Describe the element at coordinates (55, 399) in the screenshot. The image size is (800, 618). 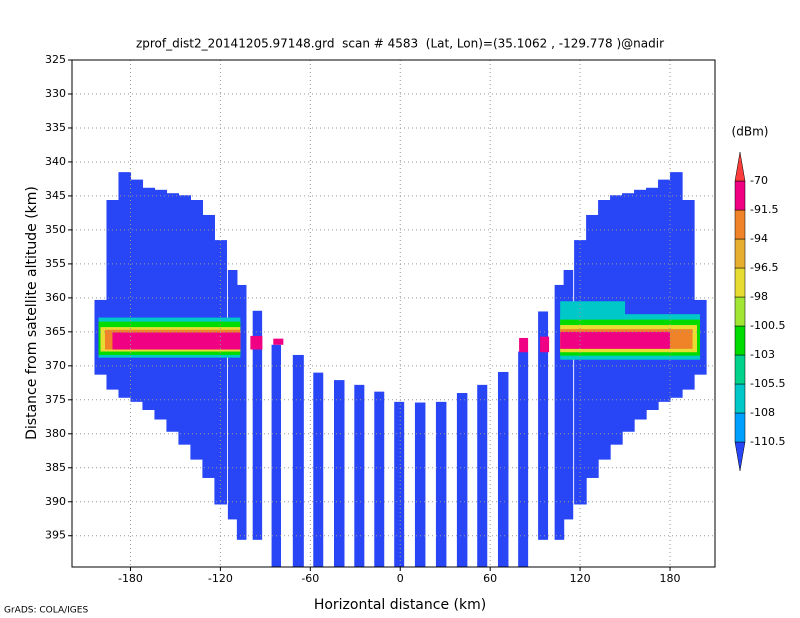
I see `y-tick-label: 375` at that location.